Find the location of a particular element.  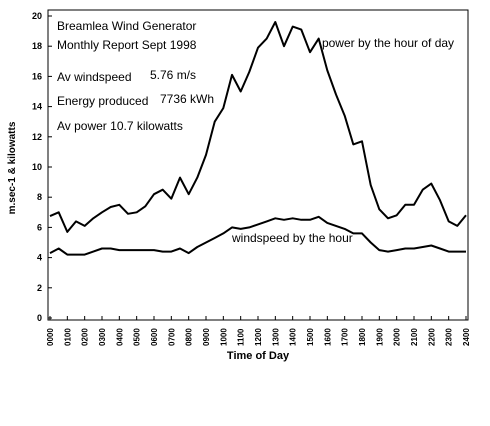

x-tick-label: 1100 is located at coordinates (241, 337).